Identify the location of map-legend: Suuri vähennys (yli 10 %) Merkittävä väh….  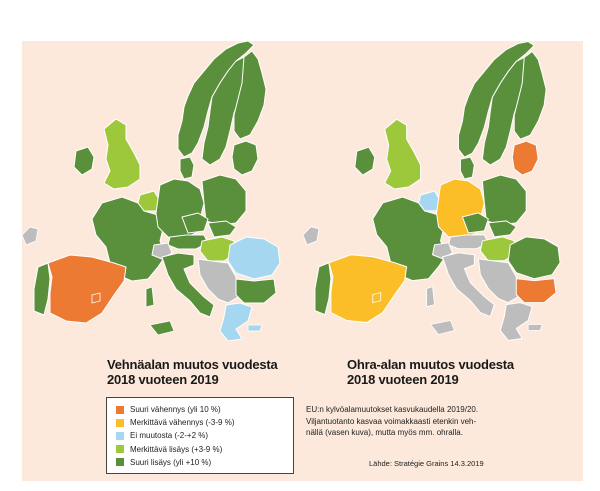
(200, 435).